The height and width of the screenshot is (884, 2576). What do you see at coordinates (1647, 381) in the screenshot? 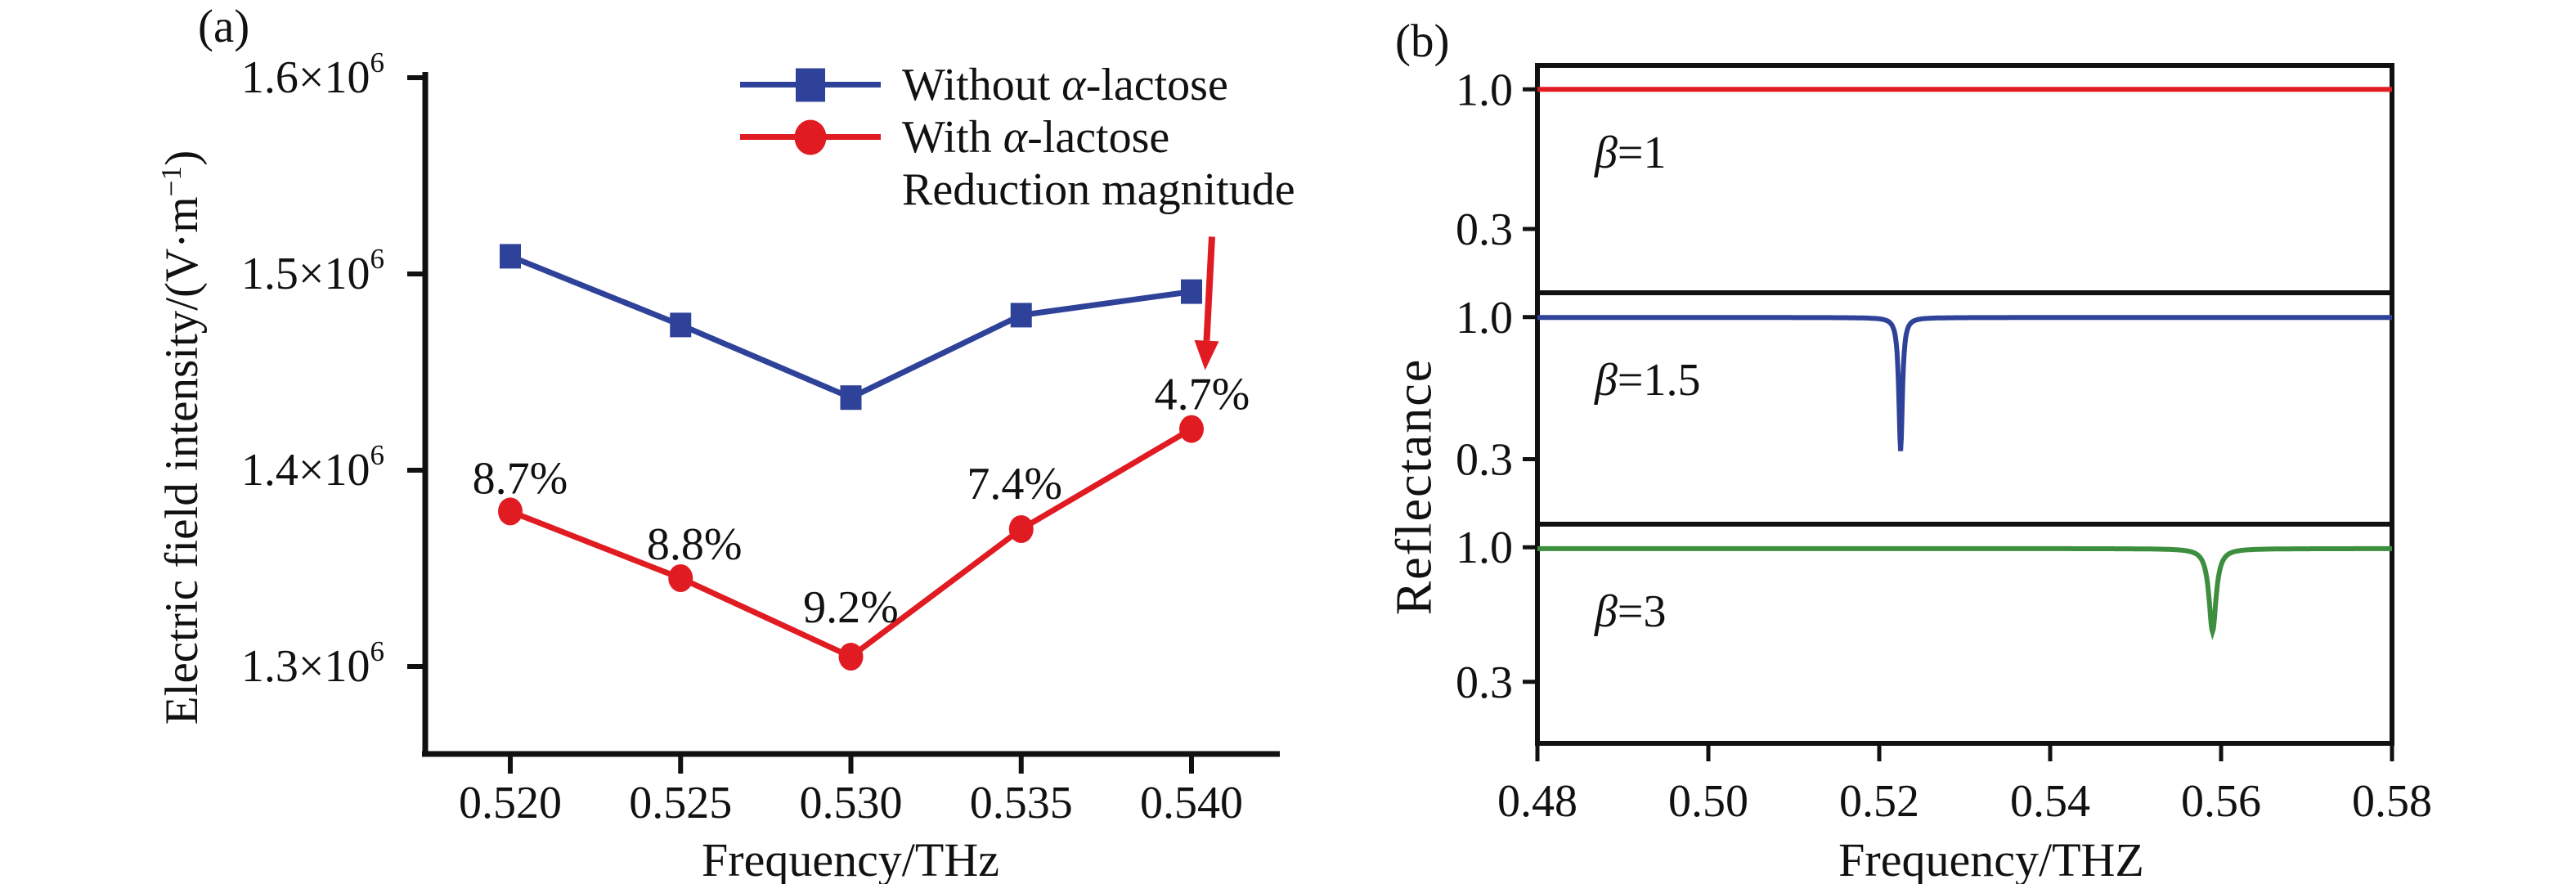
I see `panel-b-subplot-1-label: β=1.5` at bounding box center [1647, 381].